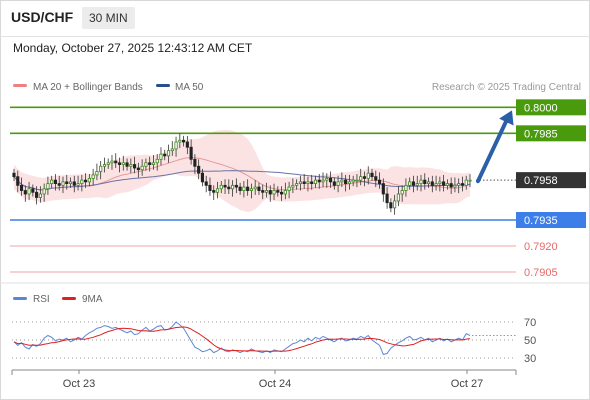  What do you see at coordinates (541, 134) in the screenshot?
I see `resistance-level-label: 0.7985` at bounding box center [541, 134].